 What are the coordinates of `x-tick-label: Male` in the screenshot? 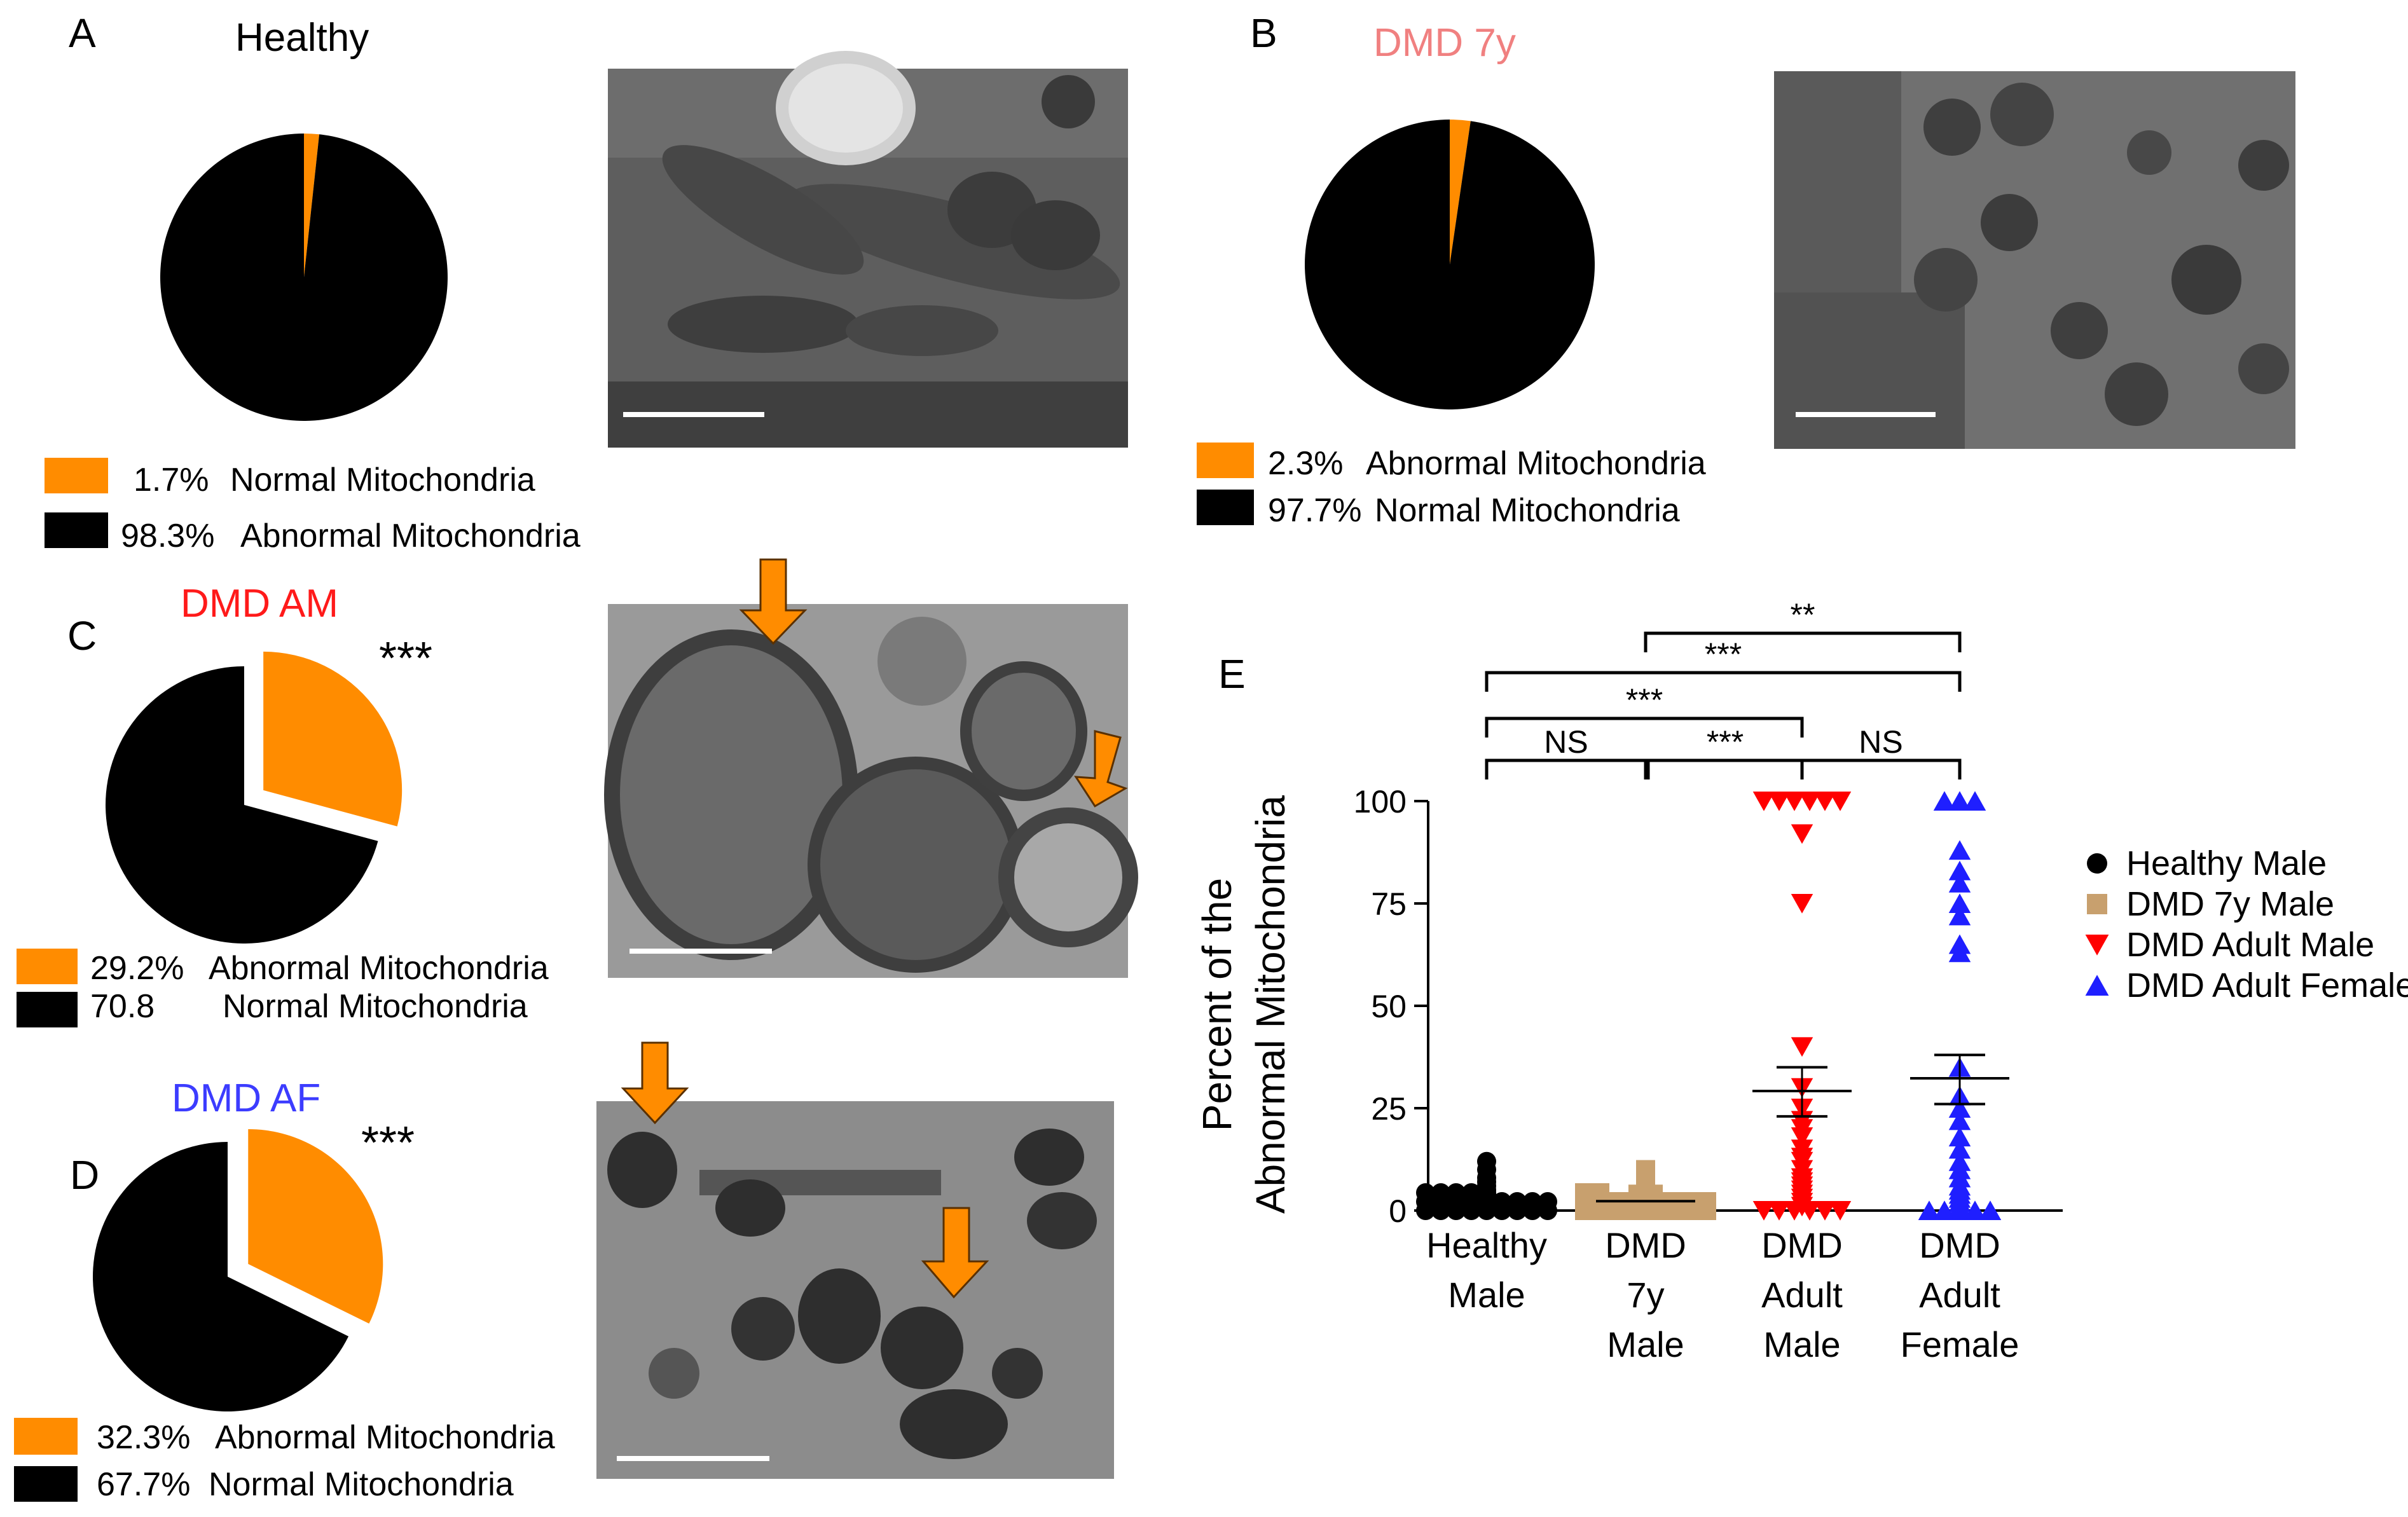 It's located at (1802, 1344).